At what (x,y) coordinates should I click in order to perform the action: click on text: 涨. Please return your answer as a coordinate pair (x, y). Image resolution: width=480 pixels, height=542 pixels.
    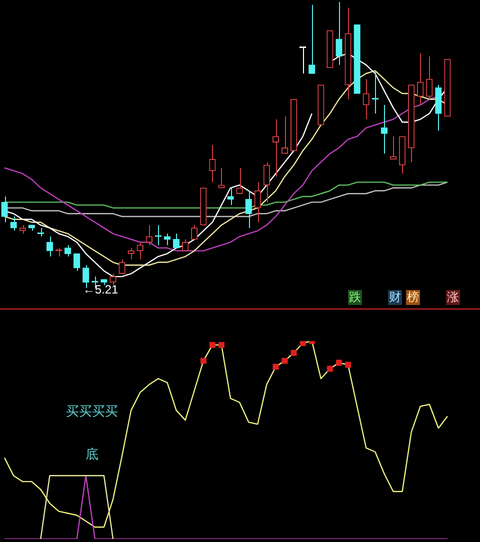
    Looking at the image, I should click on (453, 297).